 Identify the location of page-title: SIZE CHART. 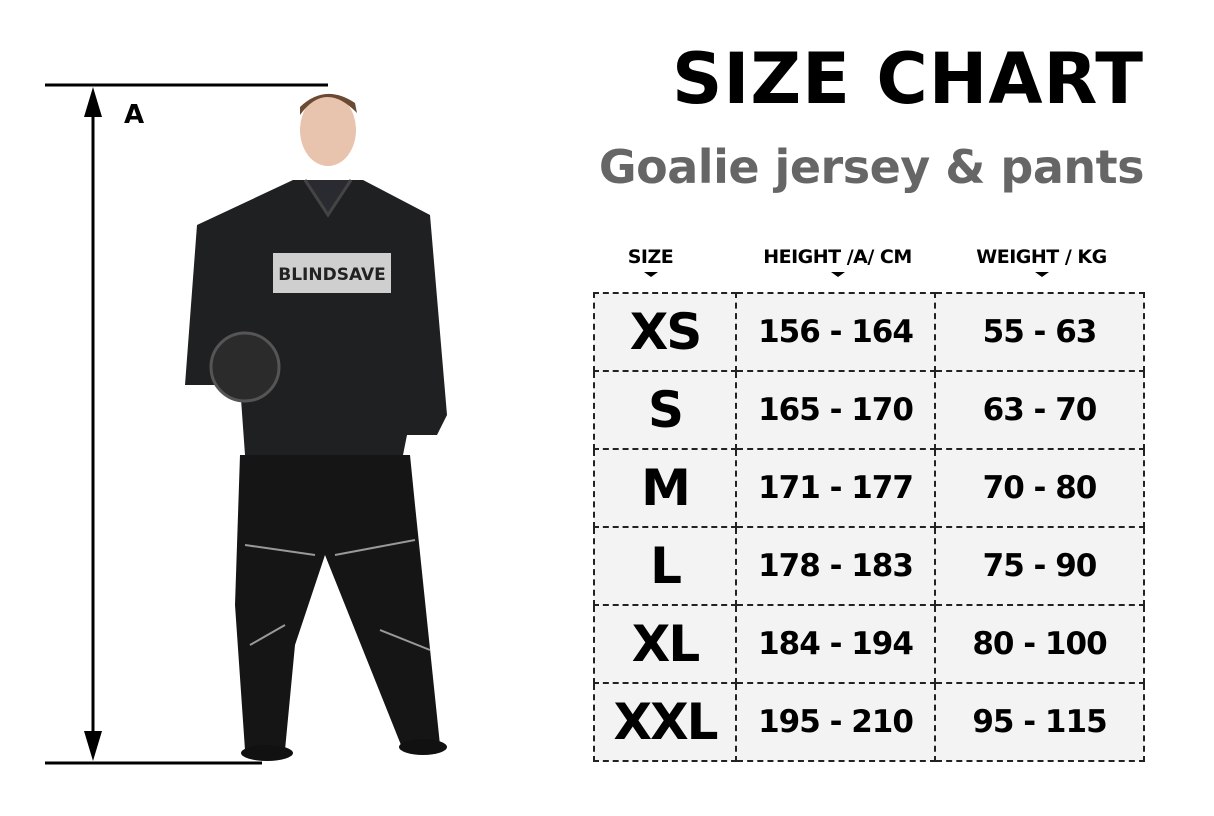
(907, 79).